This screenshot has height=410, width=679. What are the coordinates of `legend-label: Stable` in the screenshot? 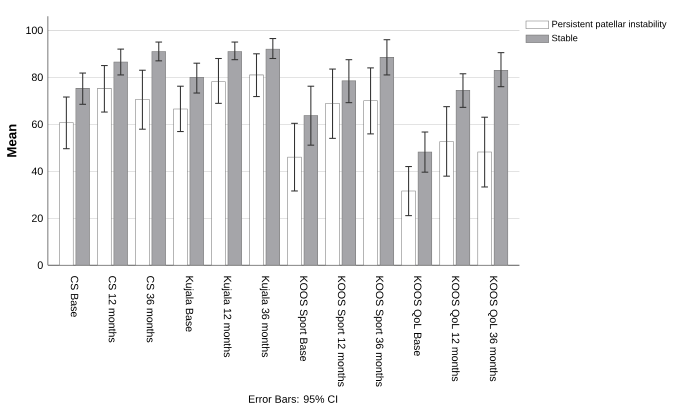 It's located at (565, 38).